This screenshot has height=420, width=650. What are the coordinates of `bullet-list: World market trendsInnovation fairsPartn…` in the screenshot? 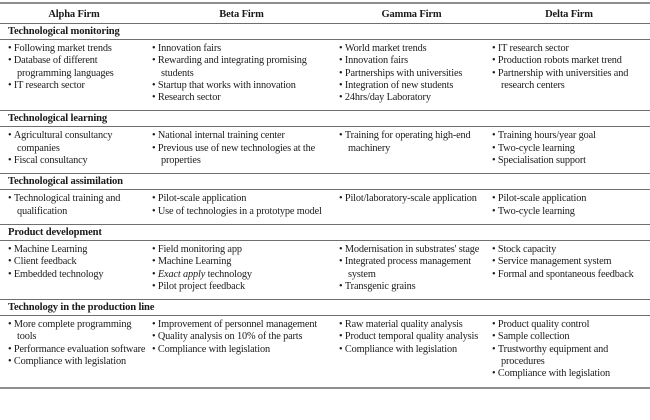 It's located at (412, 73).